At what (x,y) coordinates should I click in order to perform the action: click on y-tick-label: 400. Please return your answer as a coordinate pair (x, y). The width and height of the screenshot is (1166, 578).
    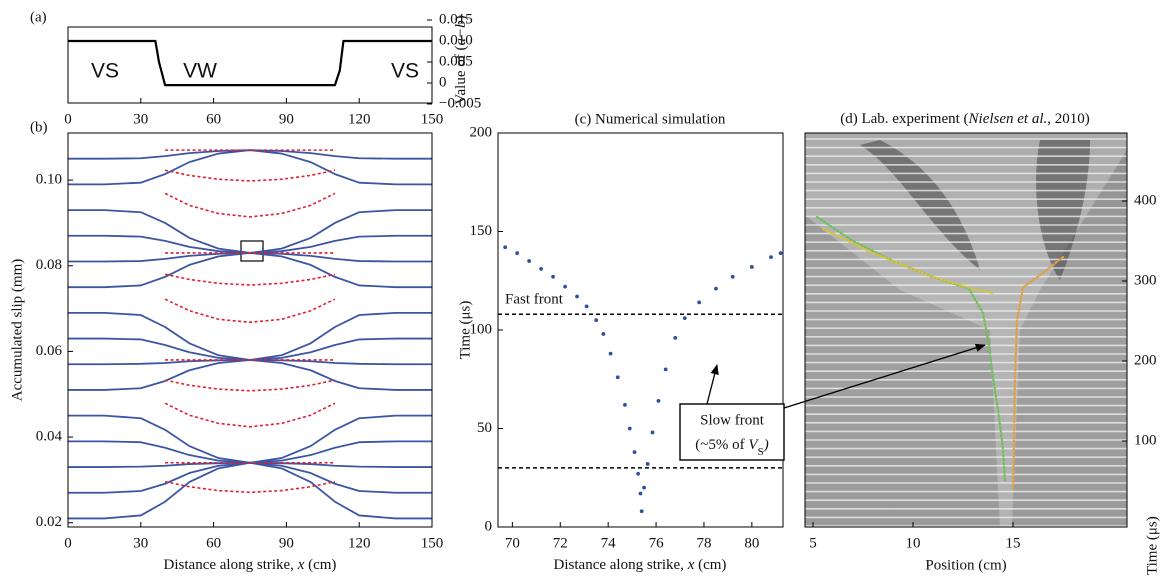
    Looking at the image, I should click on (1145, 200).